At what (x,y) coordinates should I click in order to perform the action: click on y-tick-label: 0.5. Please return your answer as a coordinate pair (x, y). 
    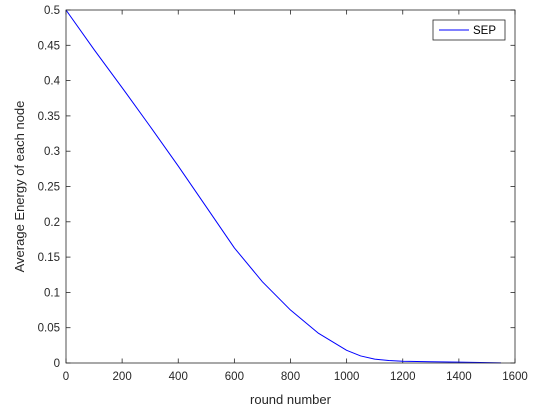
    Looking at the image, I should click on (52, 11).